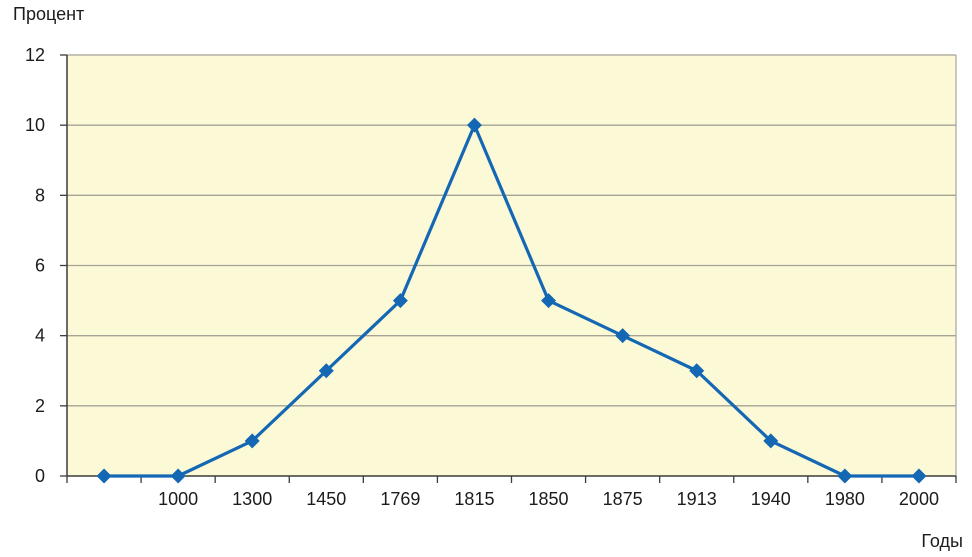 This screenshot has width=972, height=557. Describe the element at coordinates (942, 541) in the screenshot. I see `x-axis-title: Годы` at that location.